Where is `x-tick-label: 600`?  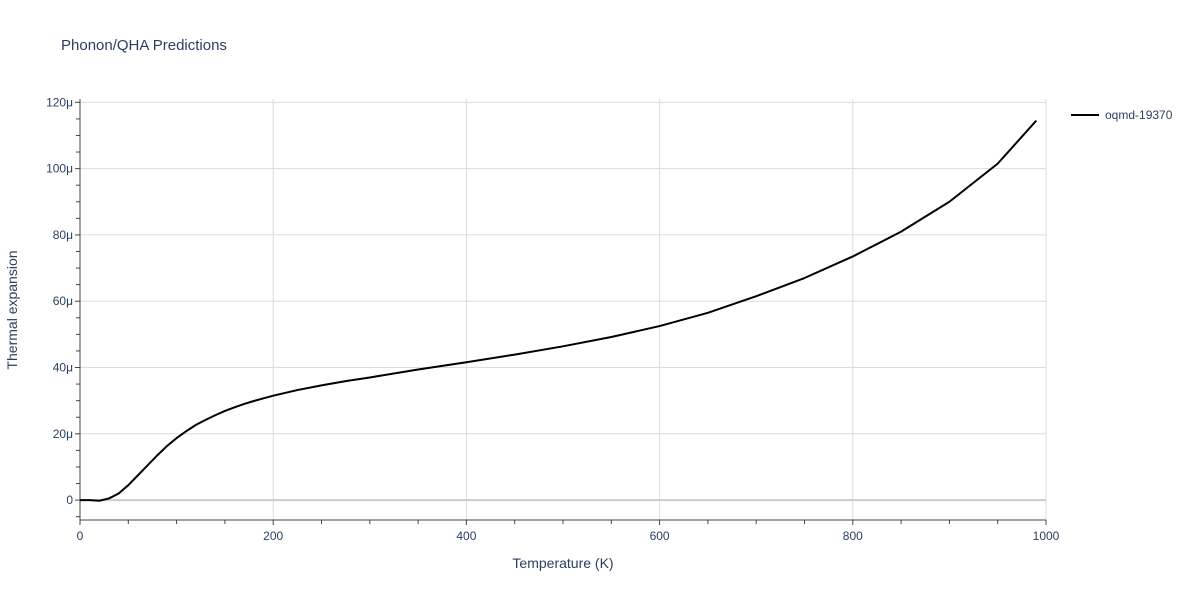 x-tick-label: 600 is located at coordinates (660, 536).